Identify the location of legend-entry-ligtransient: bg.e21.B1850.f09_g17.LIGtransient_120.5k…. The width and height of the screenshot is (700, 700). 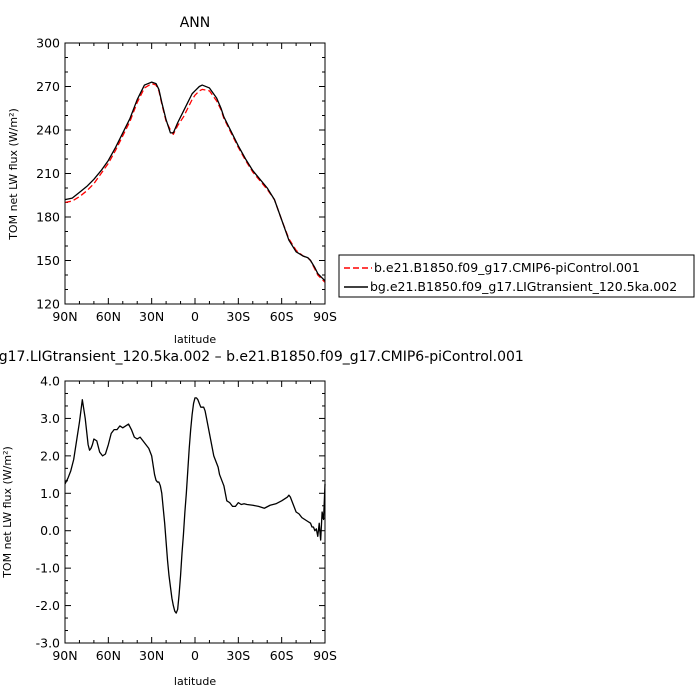
(523, 286).